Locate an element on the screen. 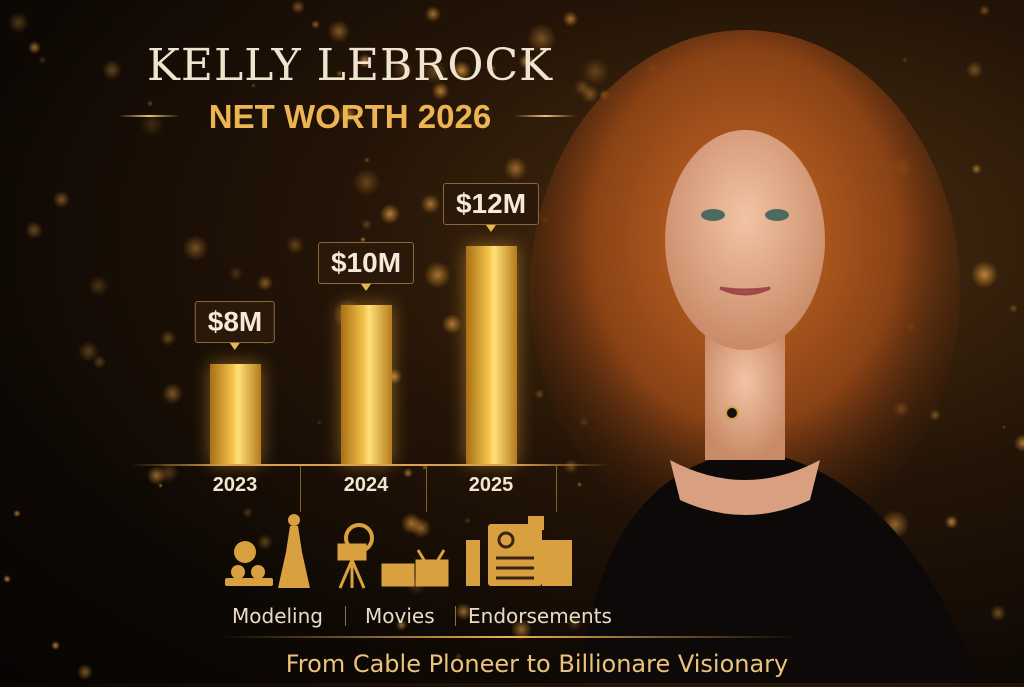 Image resolution: width=1024 pixels, height=687 pixels. data-label-2025: $12M is located at coordinates (491, 207).